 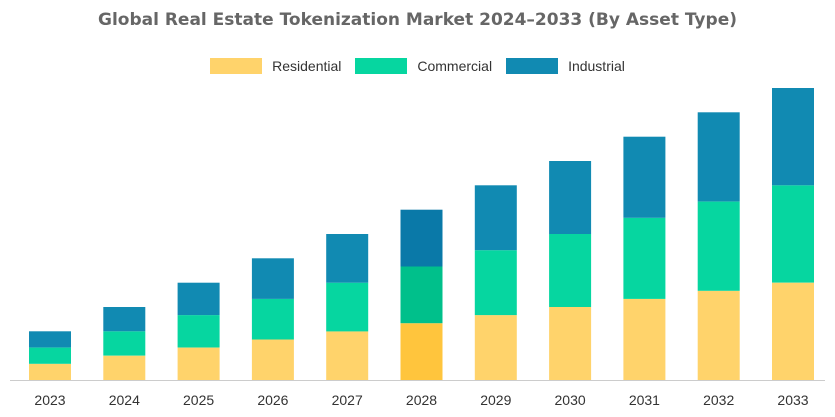 I want to click on bar-commercial-2026, so click(x=272, y=319).